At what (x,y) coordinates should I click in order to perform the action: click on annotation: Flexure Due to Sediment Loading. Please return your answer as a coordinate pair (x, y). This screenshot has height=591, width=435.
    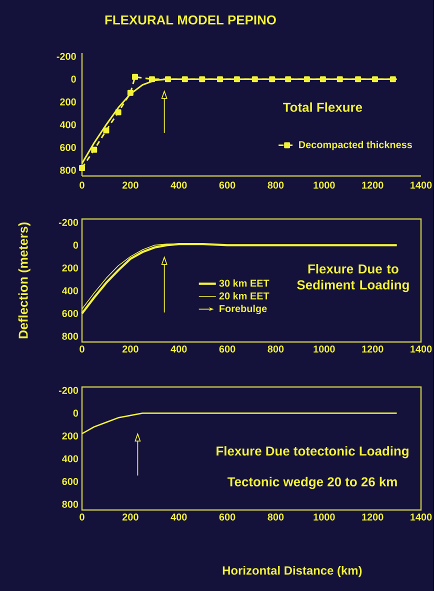
    Looking at the image, I should click on (352, 278).